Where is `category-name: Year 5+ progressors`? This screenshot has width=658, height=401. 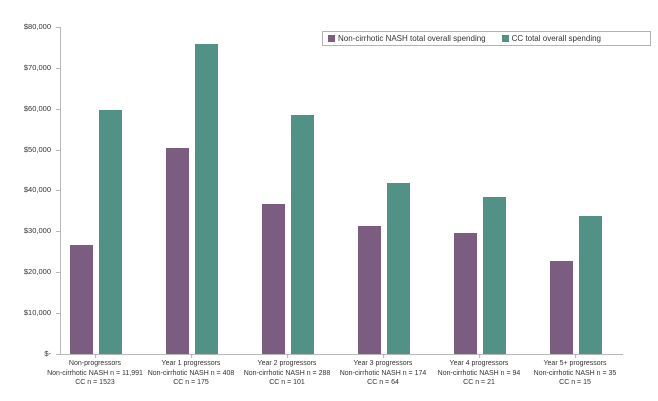
category-name: Year 5+ progressors is located at coordinates (575, 363).